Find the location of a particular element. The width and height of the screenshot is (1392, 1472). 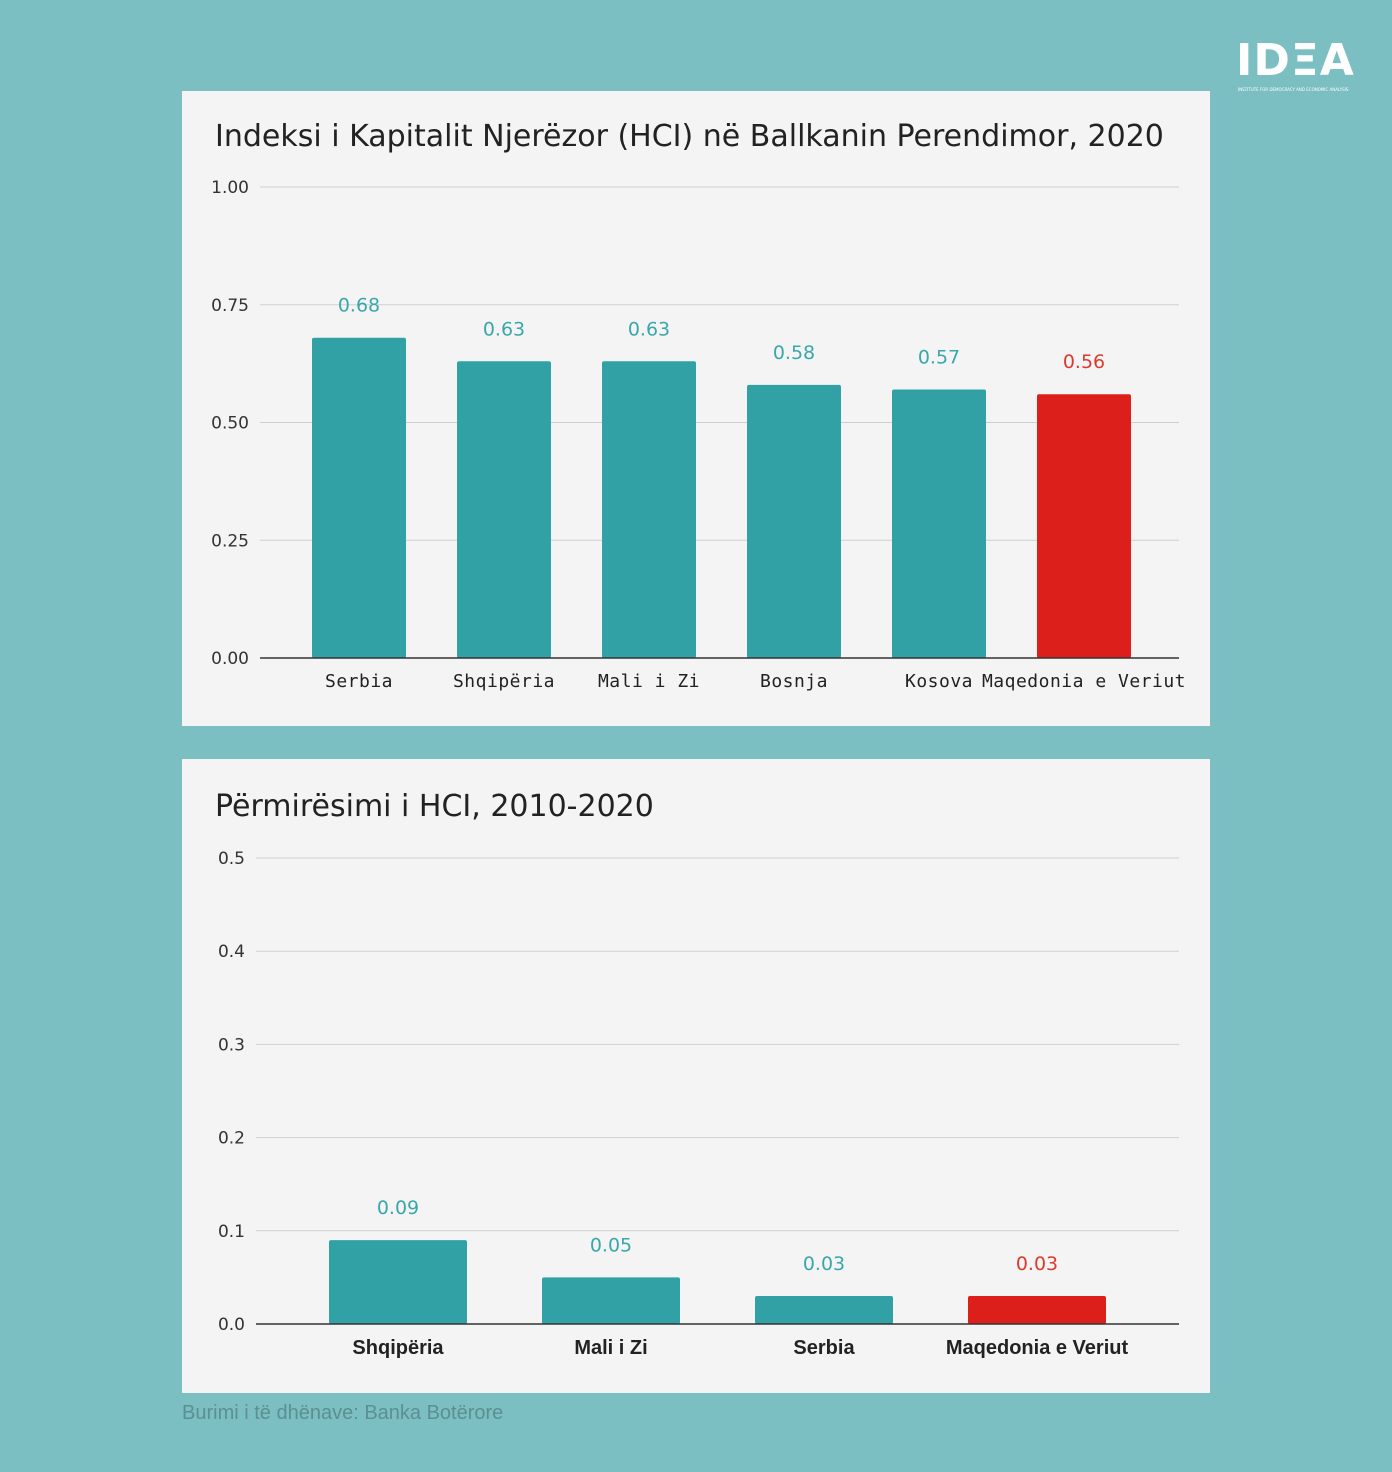

data-label: 0.05 is located at coordinates (611, 1245).